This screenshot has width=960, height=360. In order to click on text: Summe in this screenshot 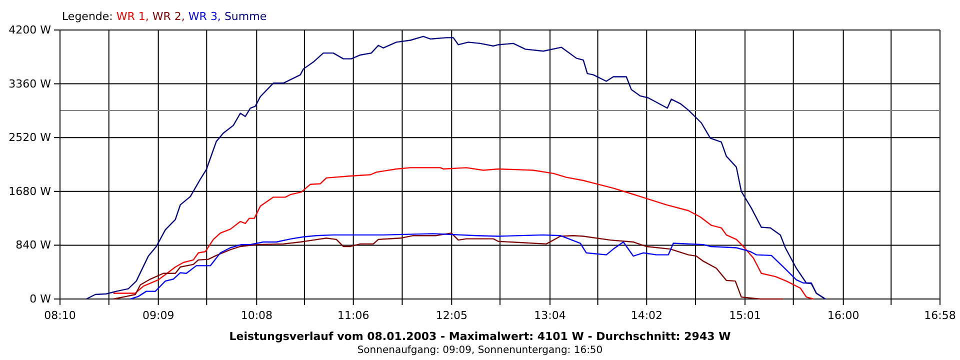, I will do `click(245, 16)`.